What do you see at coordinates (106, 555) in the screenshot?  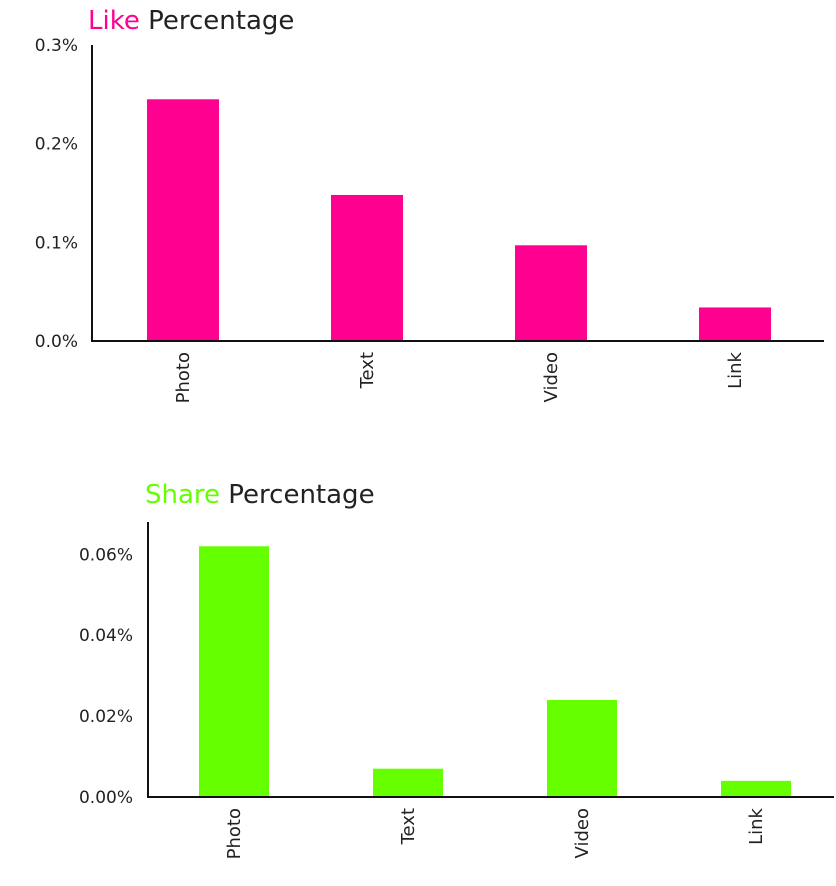 I see `y-tick-label: 0.06%` at bounding box center [106, 555].